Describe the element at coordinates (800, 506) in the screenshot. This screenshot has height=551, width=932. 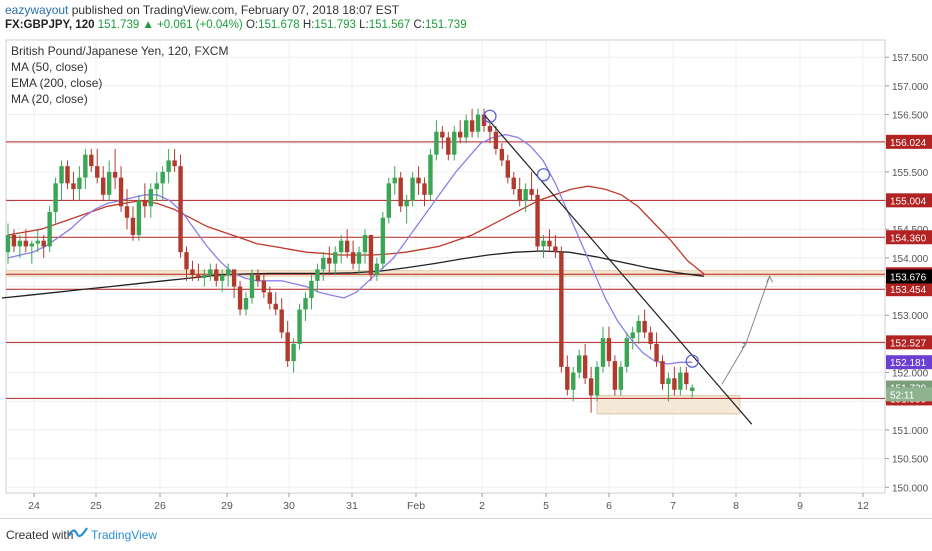
I see `x-tick-label: 9` at that location.